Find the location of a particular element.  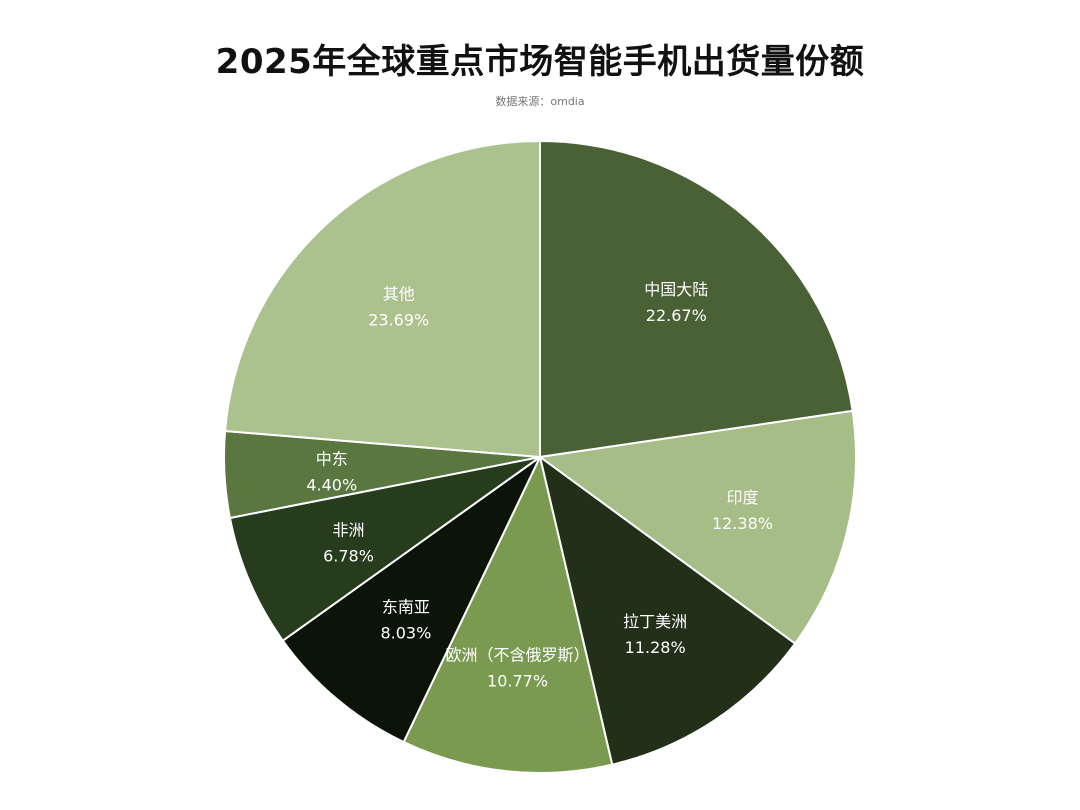

slice-value-label: 10.77% is located at coordinates (517, 680).